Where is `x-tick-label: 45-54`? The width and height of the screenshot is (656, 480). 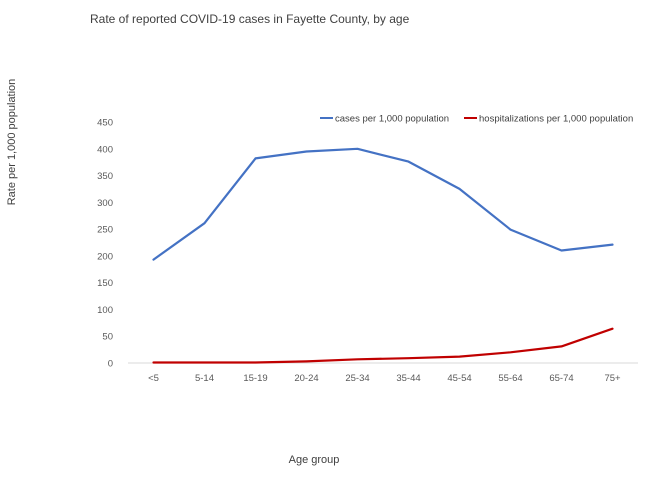 x-tick-label: 45-54 is located at coordinates (459, 378).